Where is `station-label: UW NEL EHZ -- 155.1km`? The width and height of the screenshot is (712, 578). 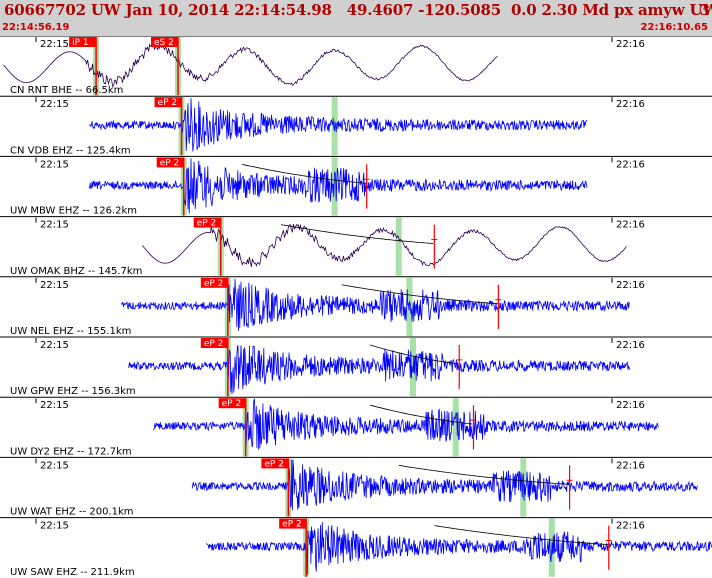 station-label: UW NEL EHZ -- 155.1km is located at coordinates (70, 331).